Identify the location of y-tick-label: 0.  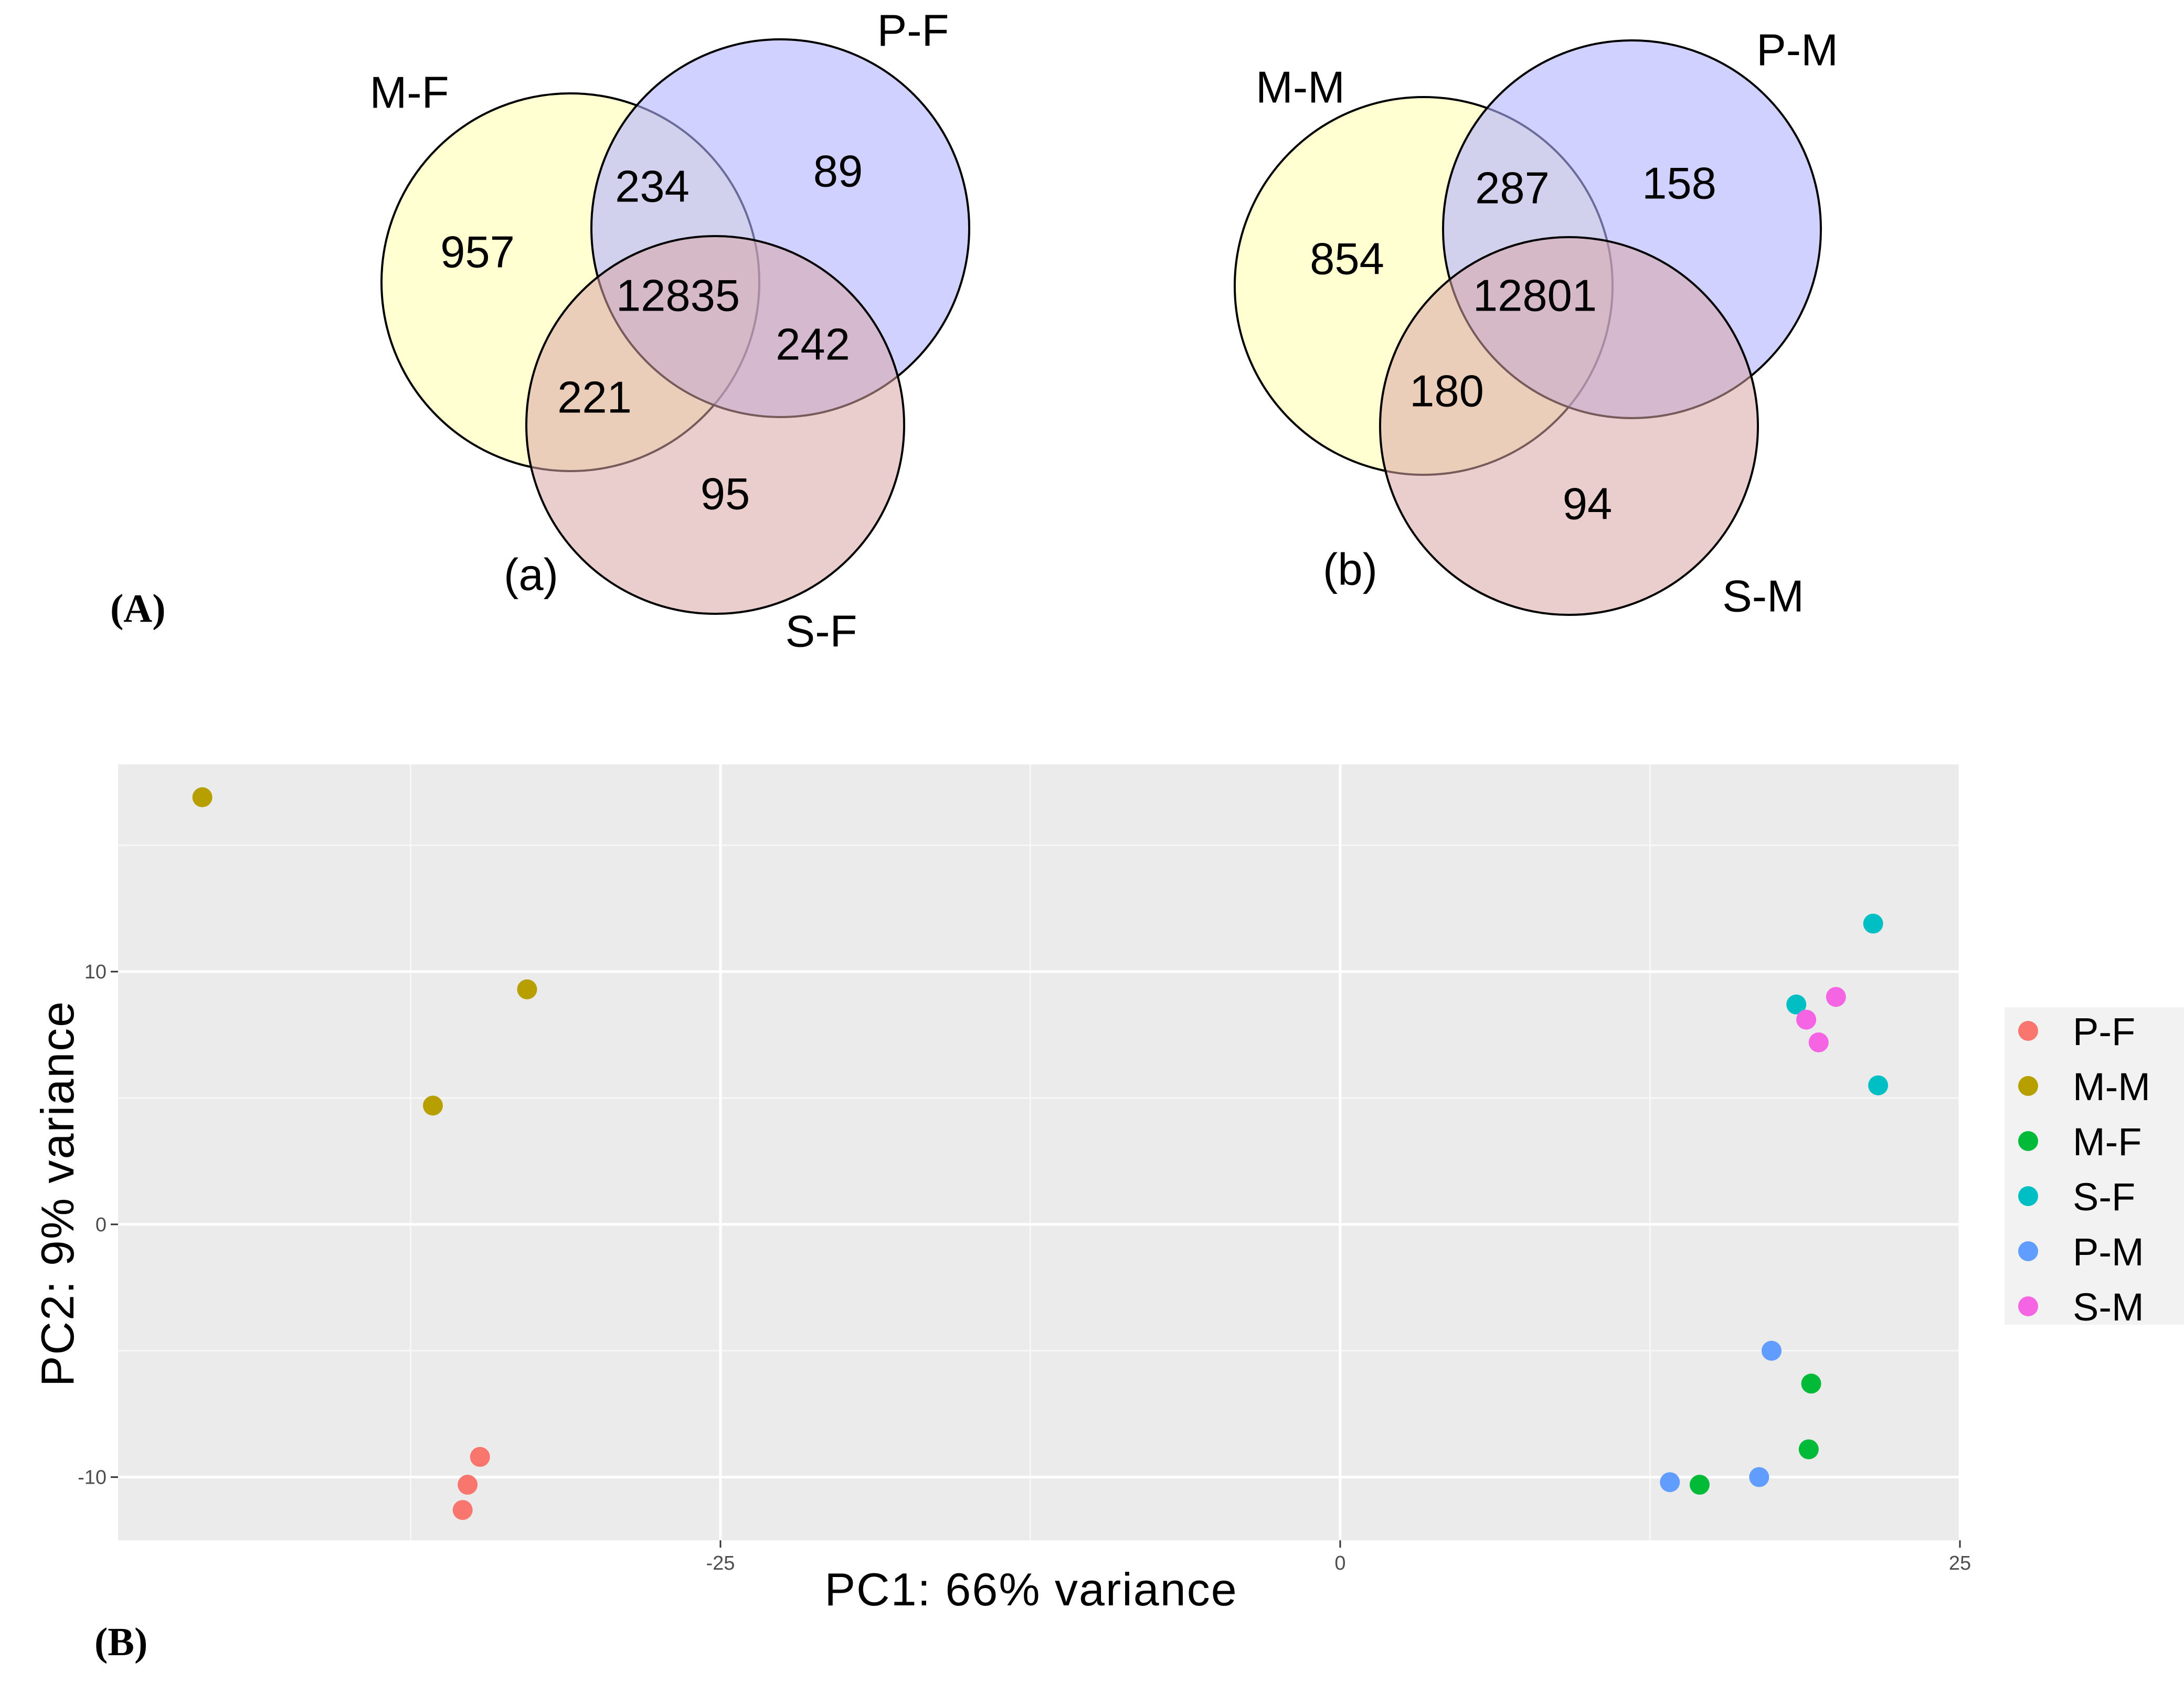
(101, 1225).